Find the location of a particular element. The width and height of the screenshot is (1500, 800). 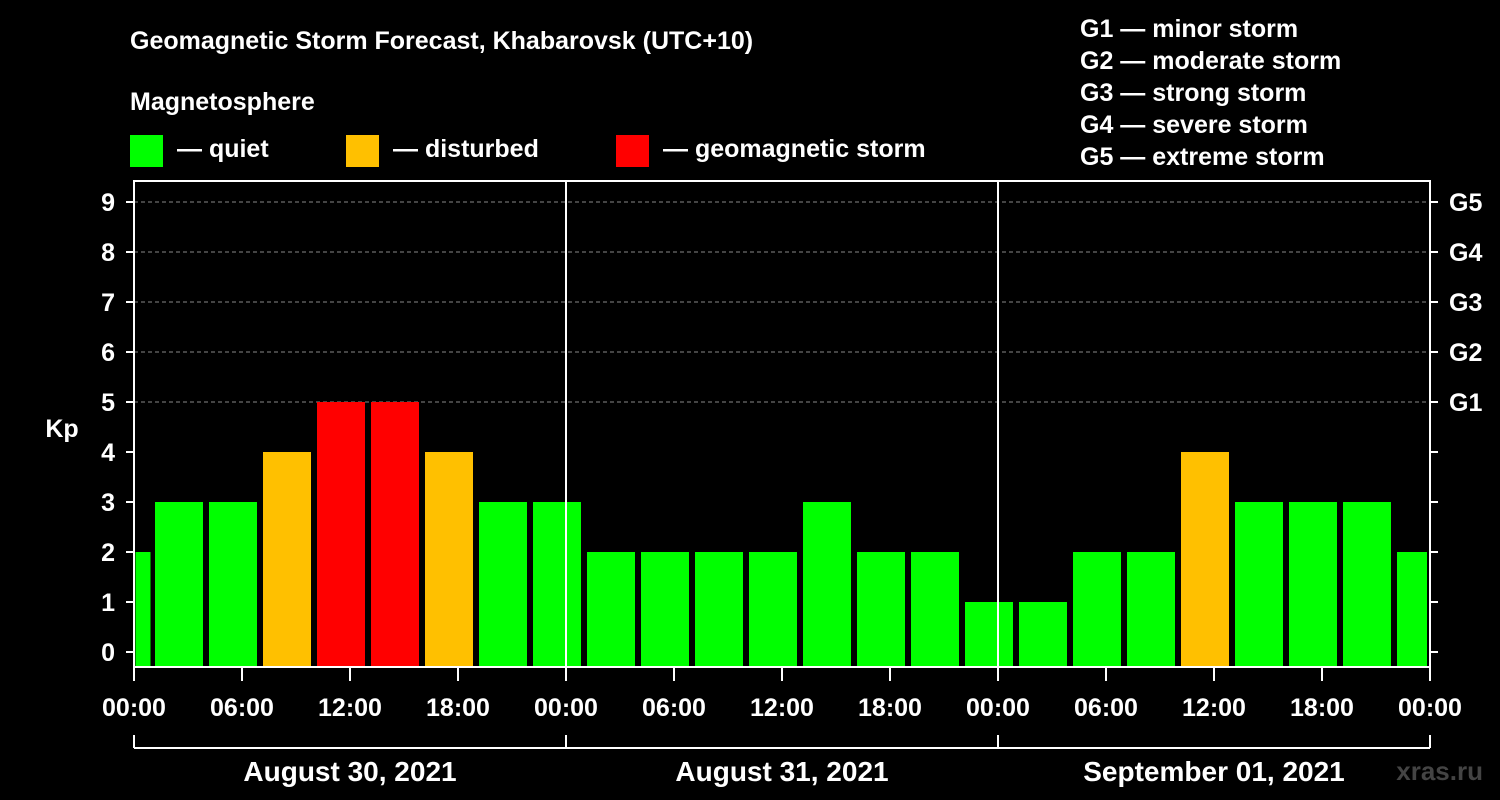

g-level-label: G5 is located at coordinates (1465, 203).